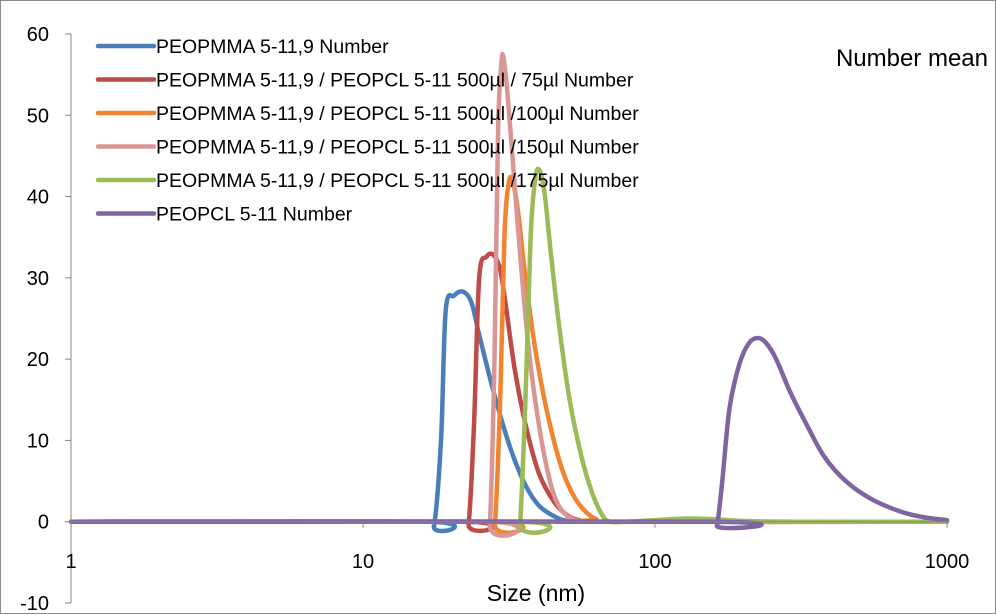 Image resolution: width=996 pixels, height=615 pixels. Describe the element at coordinates (43, 523) in the screenshot. I see `y-tick-label: 0` at that location.